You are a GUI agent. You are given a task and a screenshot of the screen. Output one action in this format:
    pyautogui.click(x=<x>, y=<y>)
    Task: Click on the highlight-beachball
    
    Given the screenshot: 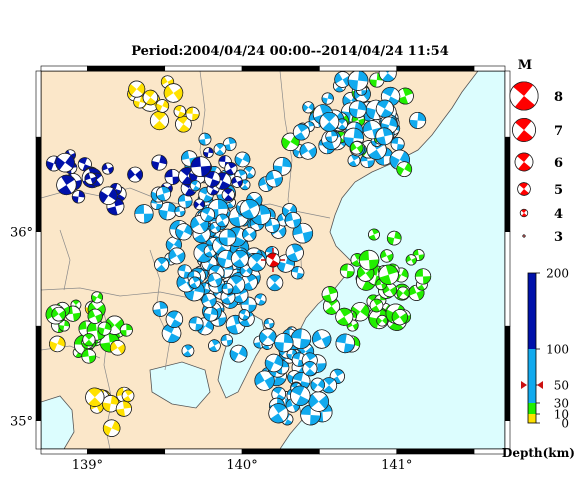 What is the action you would take?
    pyautogui.click(x=273, y=260)
    